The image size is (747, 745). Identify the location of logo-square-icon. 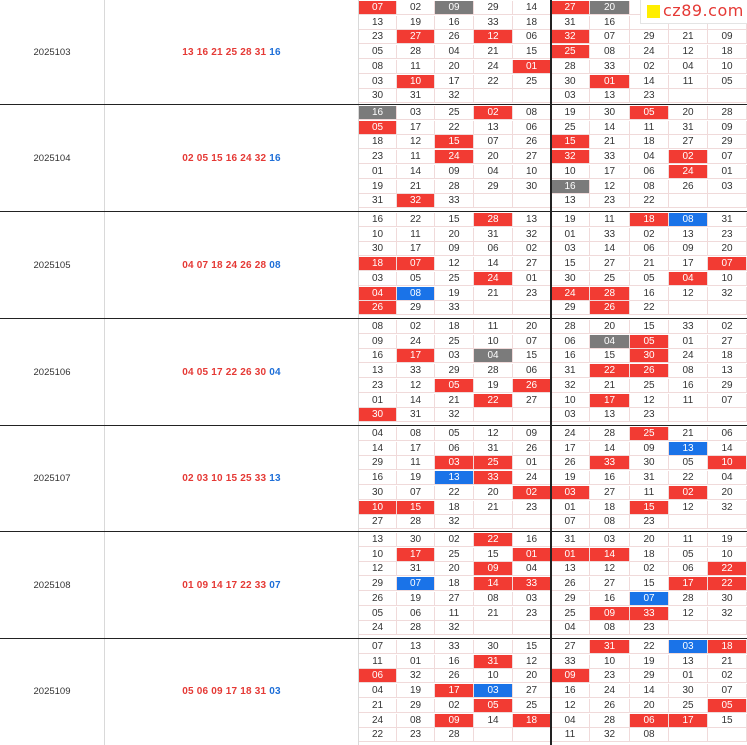
(653, 11).